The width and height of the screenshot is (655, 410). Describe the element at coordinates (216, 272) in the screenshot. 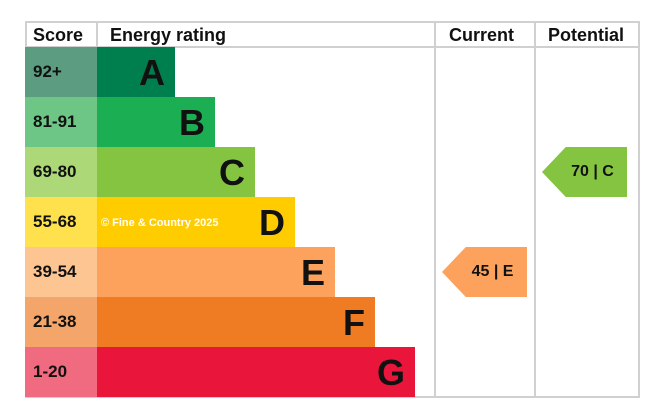

I see `band-bar-e: E` at that location.